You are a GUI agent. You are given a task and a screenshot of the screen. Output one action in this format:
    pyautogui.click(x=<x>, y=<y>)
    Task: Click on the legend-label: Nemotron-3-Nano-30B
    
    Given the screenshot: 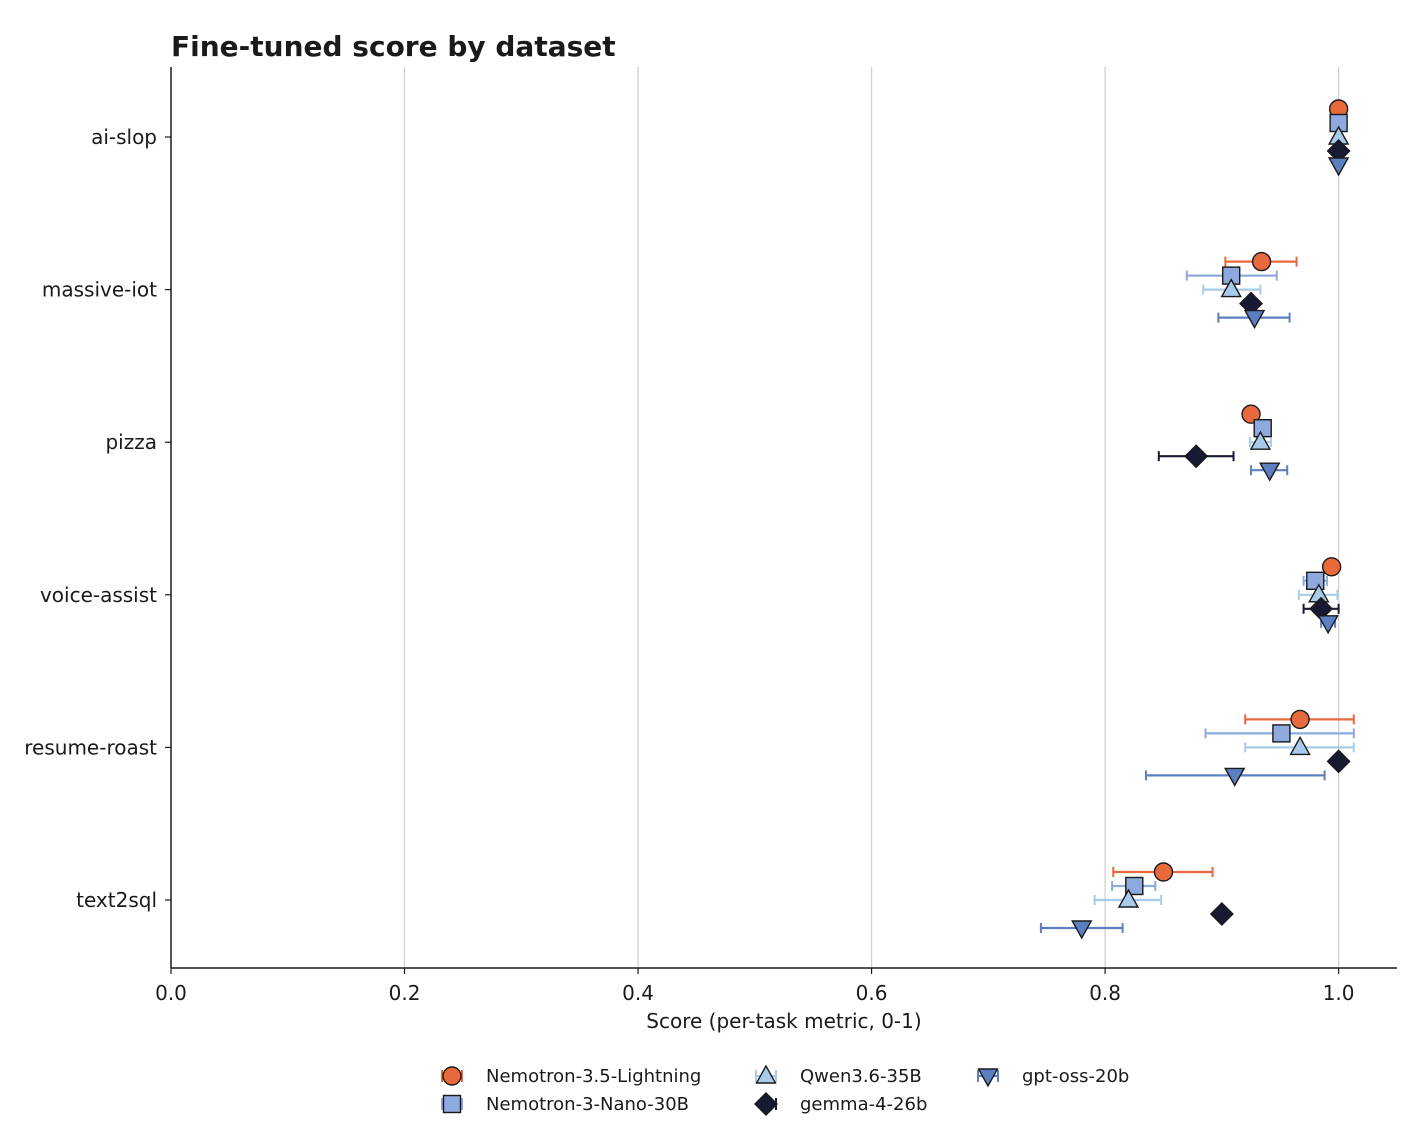 What is the action you would take?
    pyautogui.click(x=587, y=1104)
    